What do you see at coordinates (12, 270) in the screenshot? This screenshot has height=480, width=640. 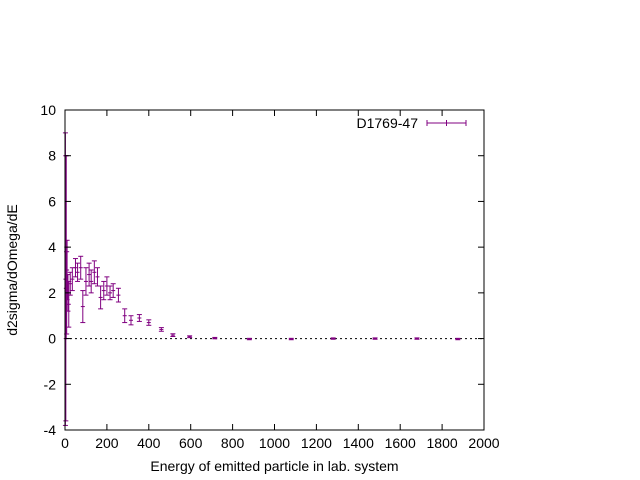 I see `y-axis-label: d2sigma/dOmega/dE` at bounding box center [12, 270].